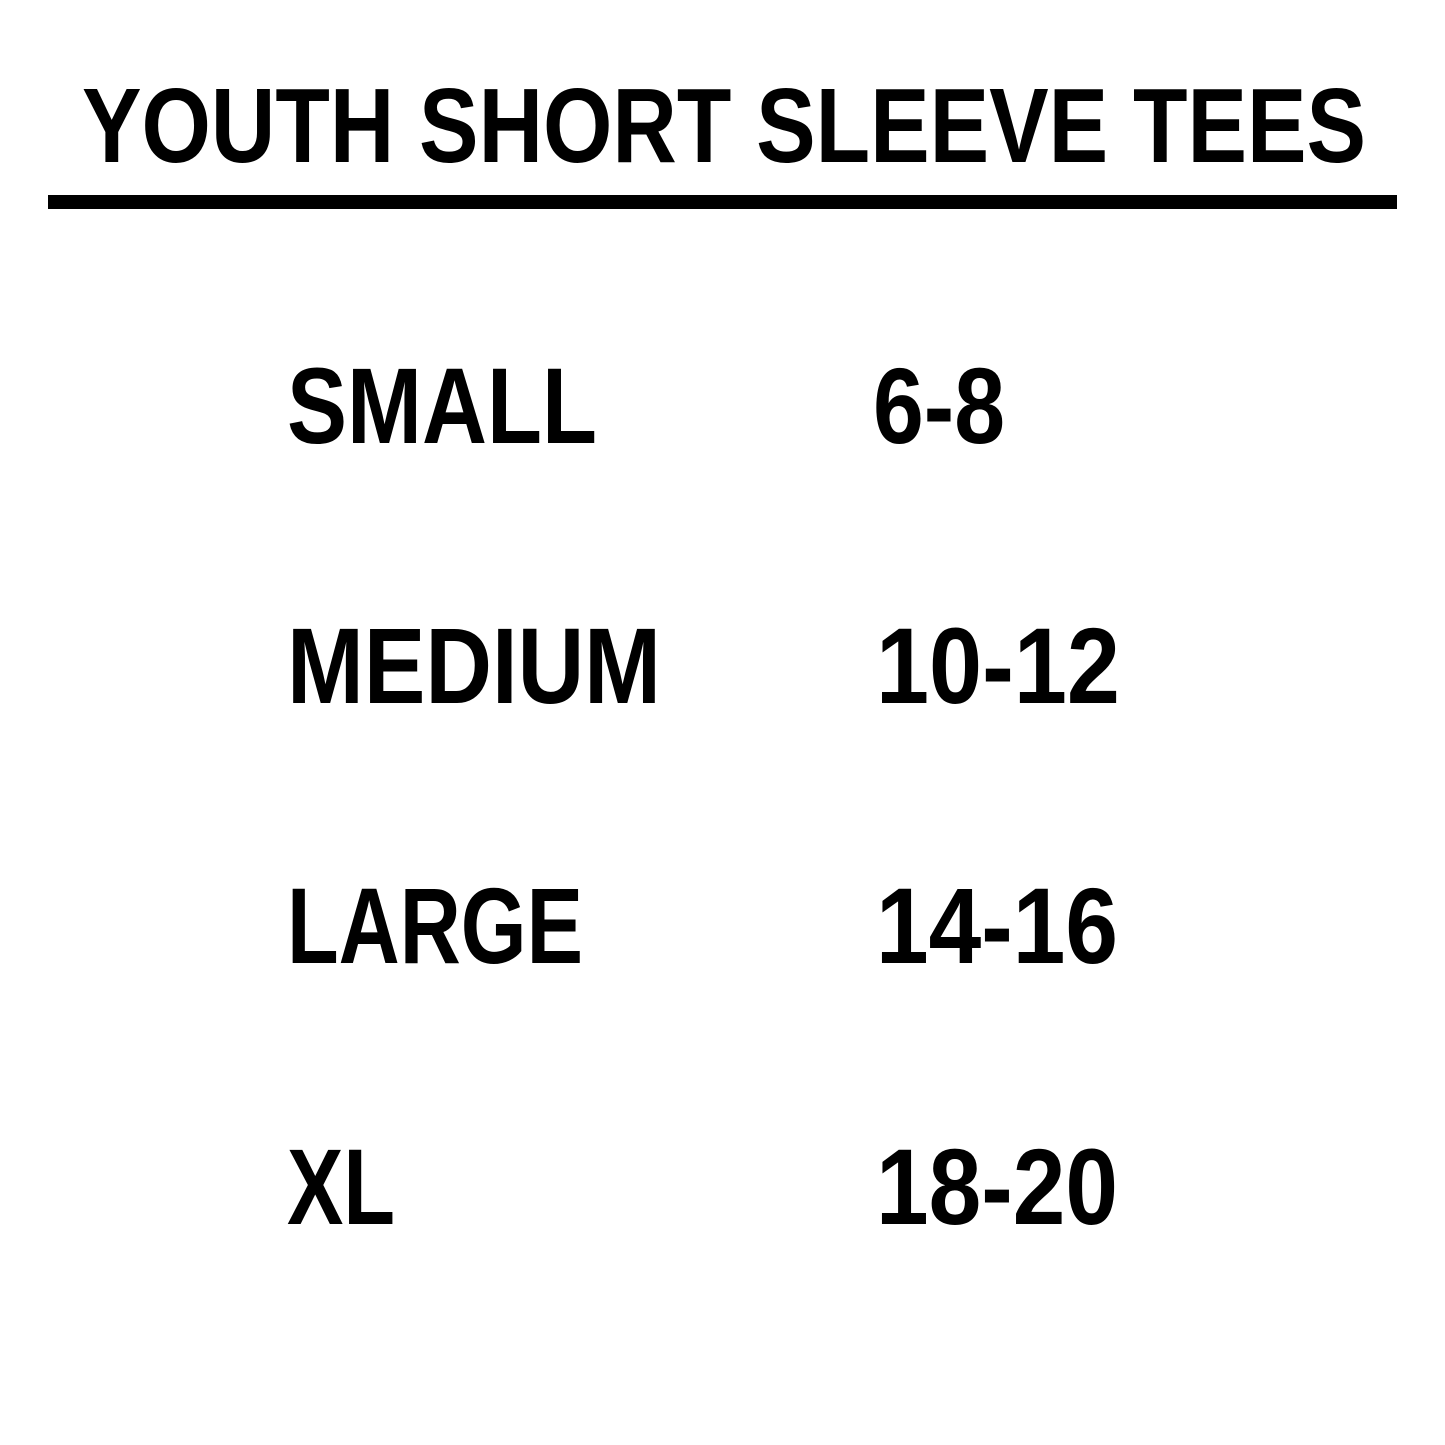 Image resolution: width=1445 pixels, height=1445 pixels. What do you see at coordinates (702, 1186) in the screenshot?
I see `size-row: XL 18-20` at bounding box center [702, 1186].